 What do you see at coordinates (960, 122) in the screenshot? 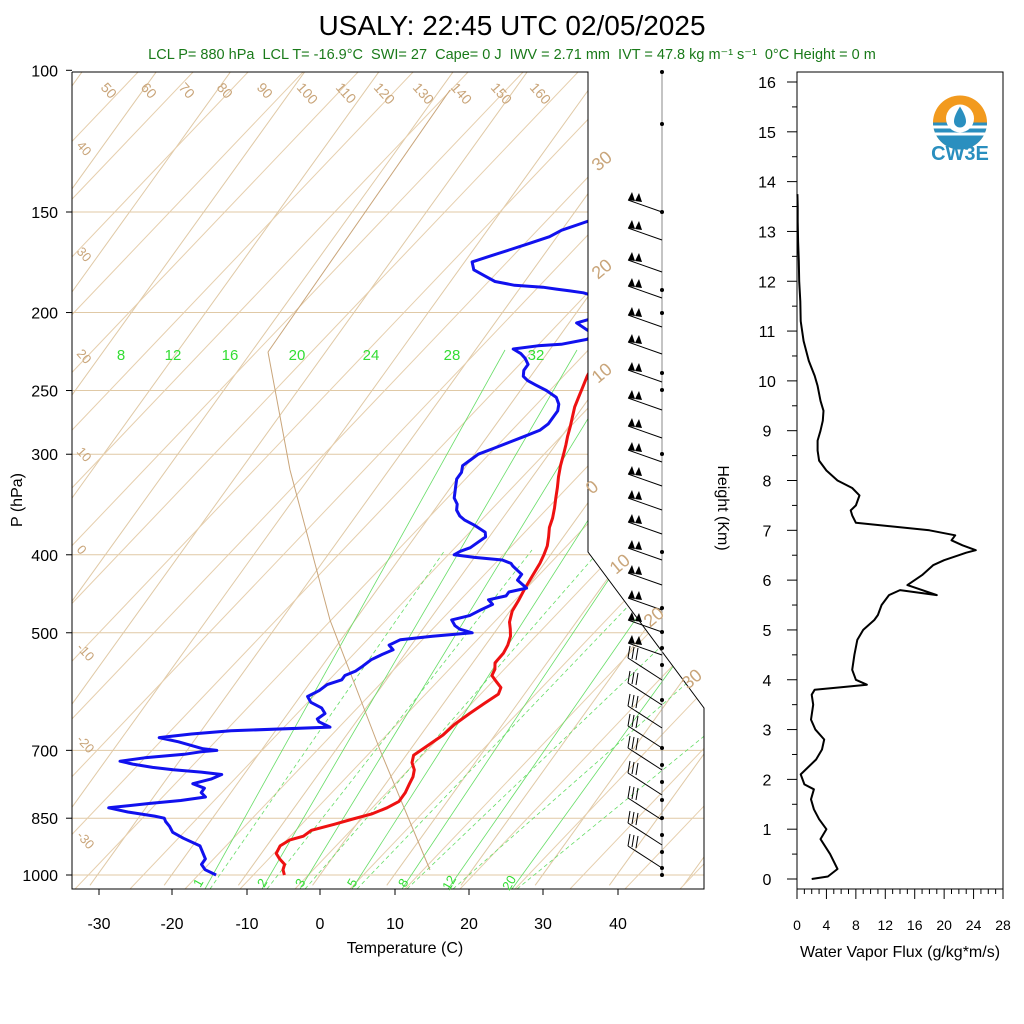
I see `cw3e-logo-icon` at bounding box center [960, 122].